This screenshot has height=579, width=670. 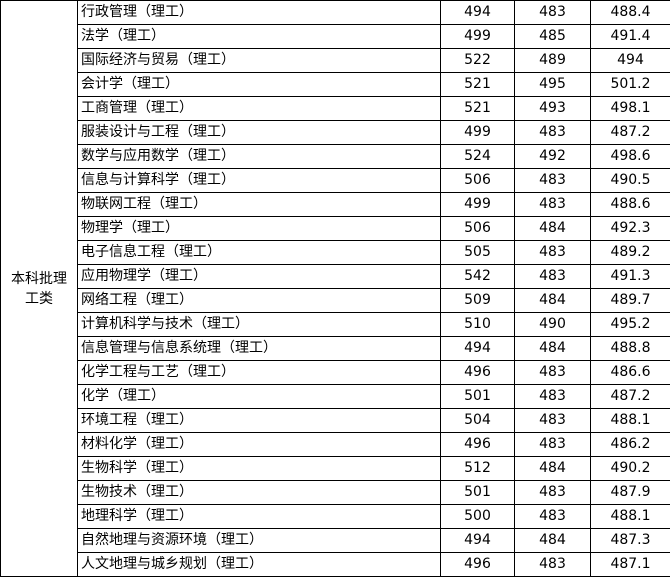 I want to click on score-cell: 488.1, so click(x=630, y=516).